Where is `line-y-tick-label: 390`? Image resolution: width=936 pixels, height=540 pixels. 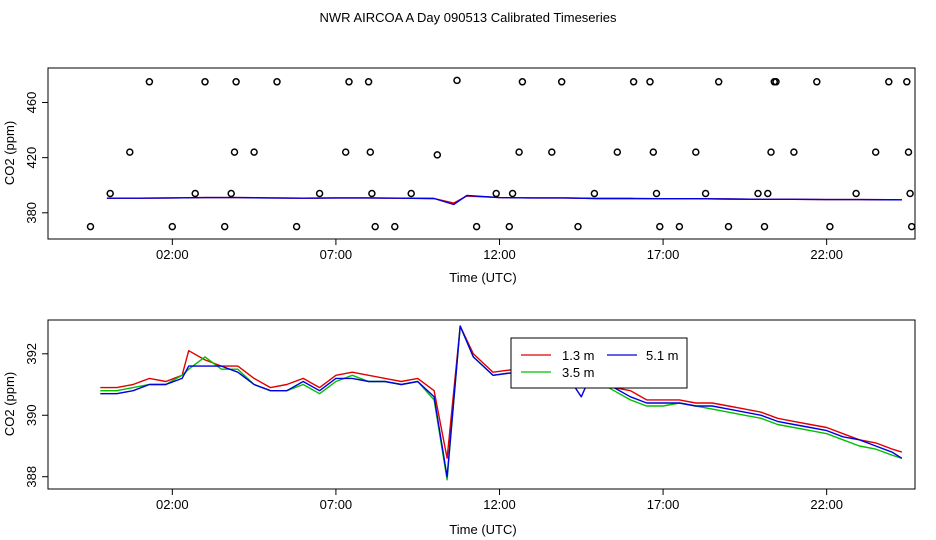 line-y-tick-label: 390 is located at coordinates (31, 415).